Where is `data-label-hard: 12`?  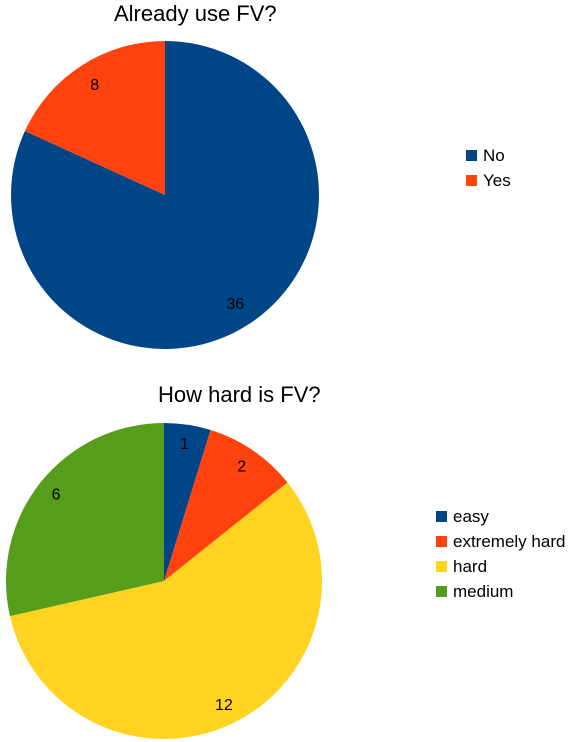 data-label-hard: 12 is located at coordinates (224, 705).